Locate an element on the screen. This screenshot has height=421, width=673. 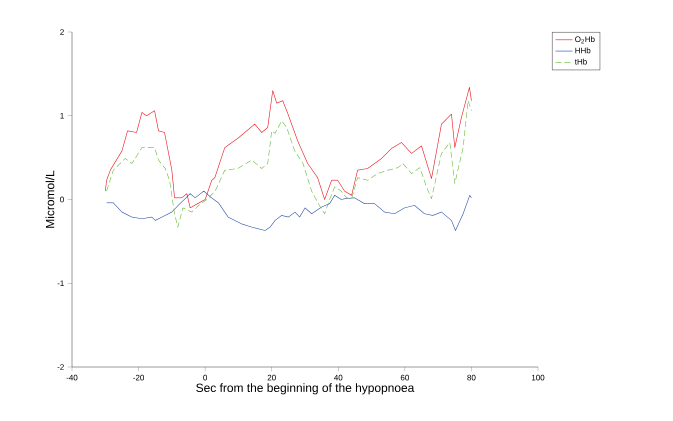
y-axis-title: Micromol/L is located at coordinates (50, 199).